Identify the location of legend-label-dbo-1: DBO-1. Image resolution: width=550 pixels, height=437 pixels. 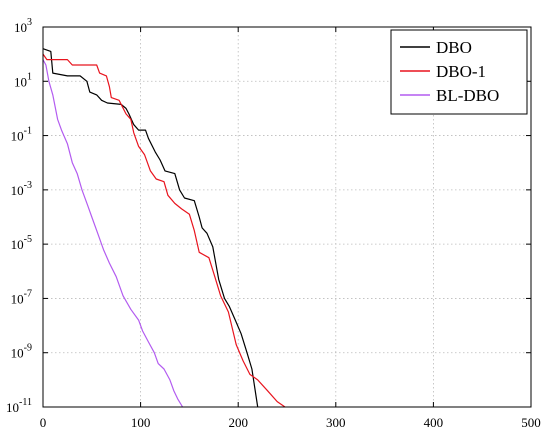
(461, 71).